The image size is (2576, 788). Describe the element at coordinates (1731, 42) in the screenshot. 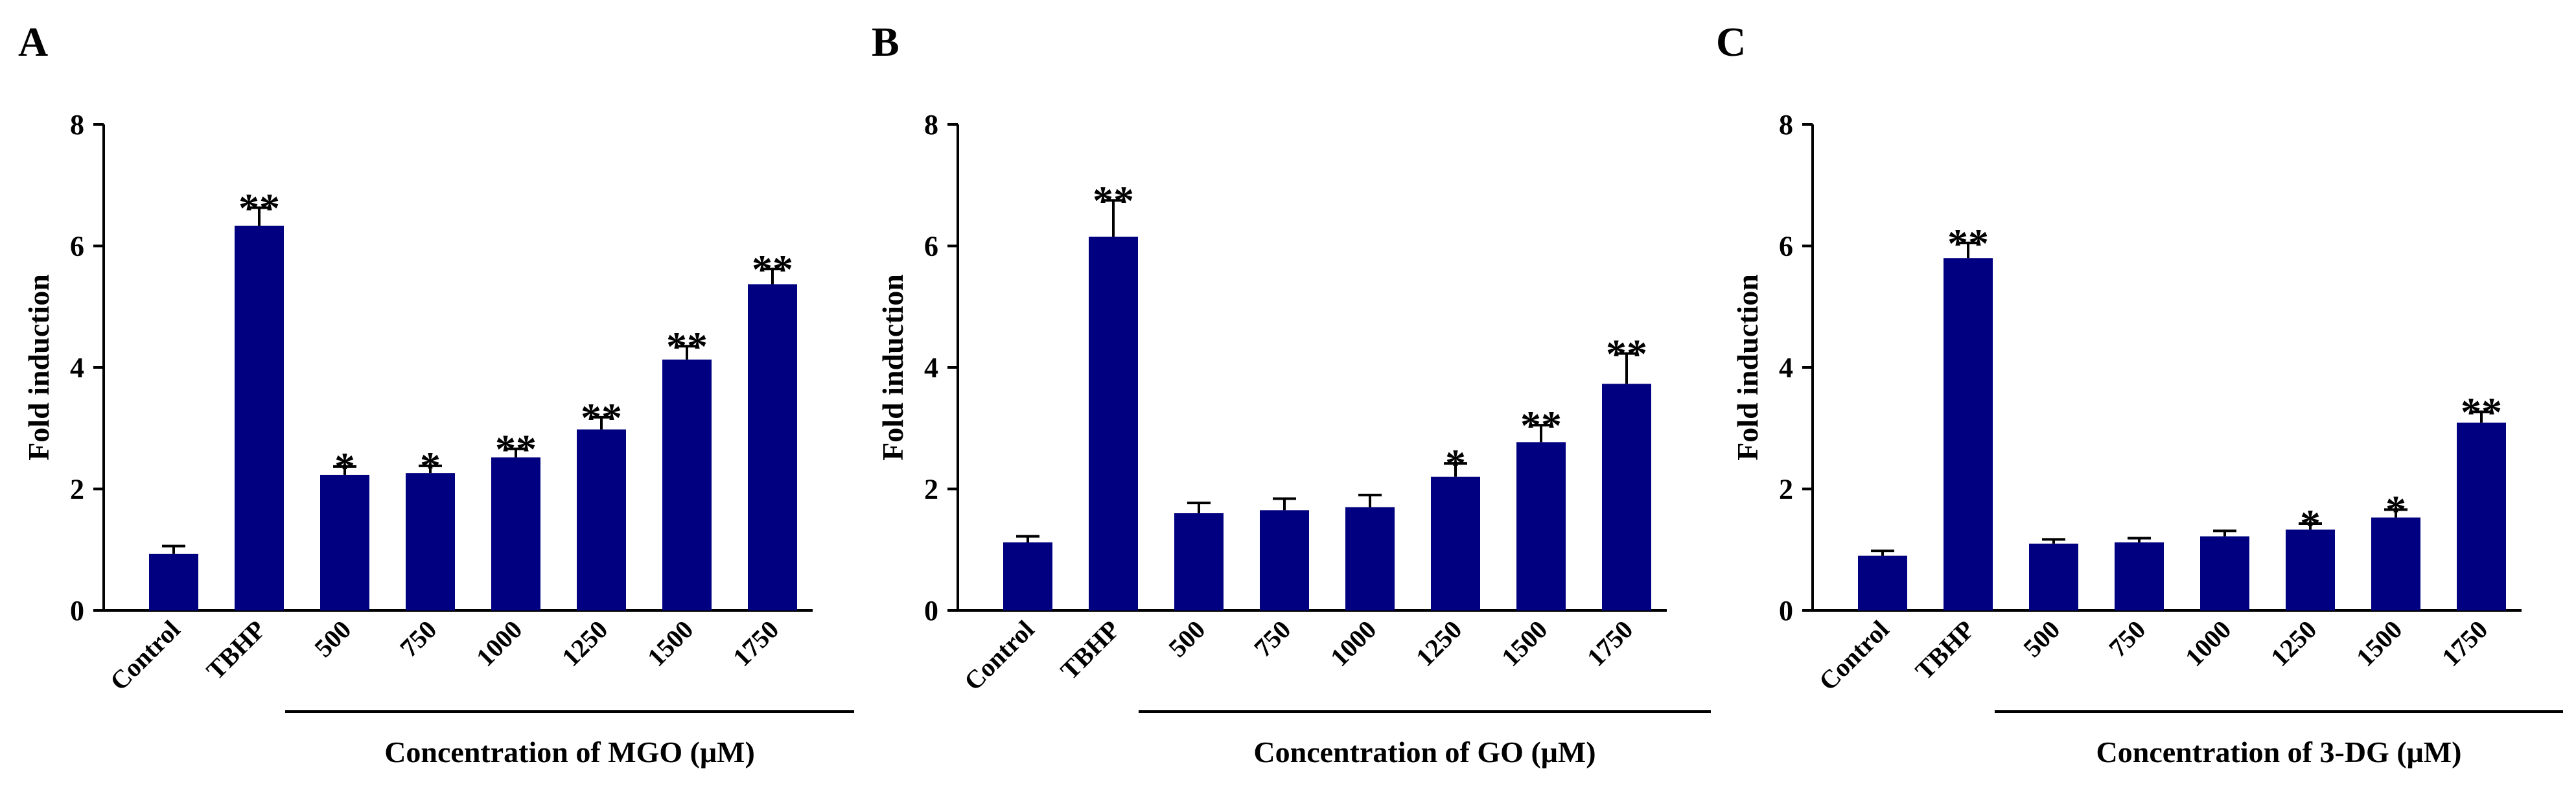

I see `panel-letter: C` at that location.